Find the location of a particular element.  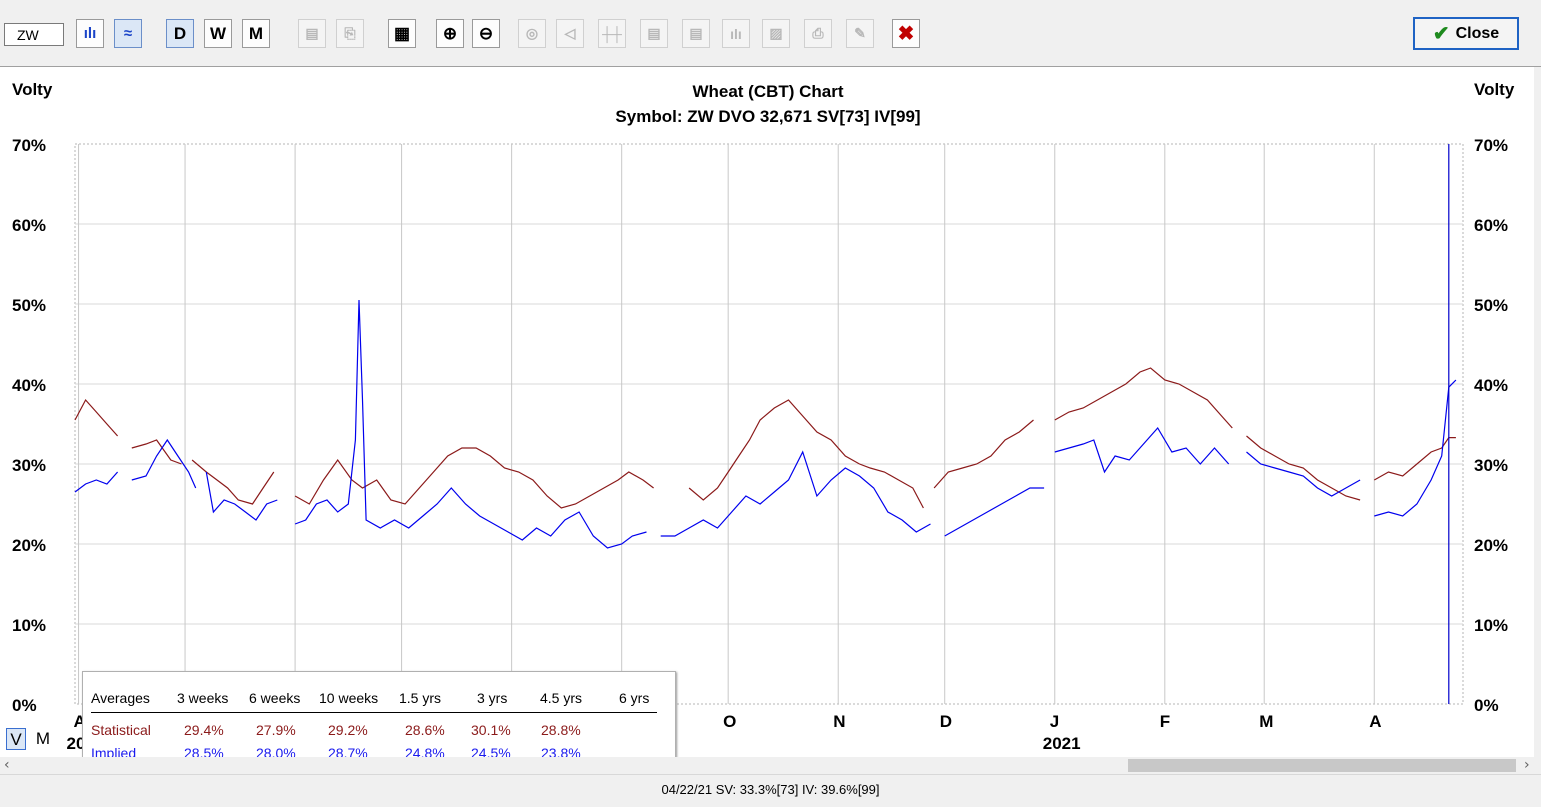

toolbar: ılı ≈ DWM ▤ ⎘ ▦ ⊕ ⊖ ◎ ◁ ┼┼ ▤ ▤ ılı ▨ ⎙ ✎ ✖ ✔ Close is located at coordinates (770, 33).